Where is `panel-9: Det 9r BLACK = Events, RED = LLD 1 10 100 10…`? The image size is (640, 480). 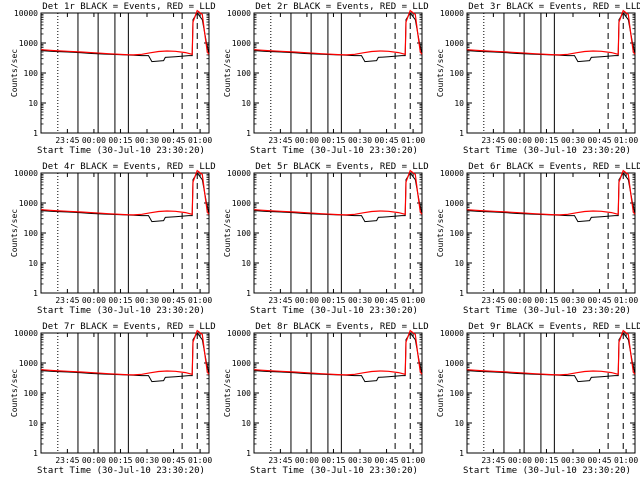 panel-9: Det 9r BLACK = Events, RED = LLD 1 10 100 10… is located at coordinates (538, 399).